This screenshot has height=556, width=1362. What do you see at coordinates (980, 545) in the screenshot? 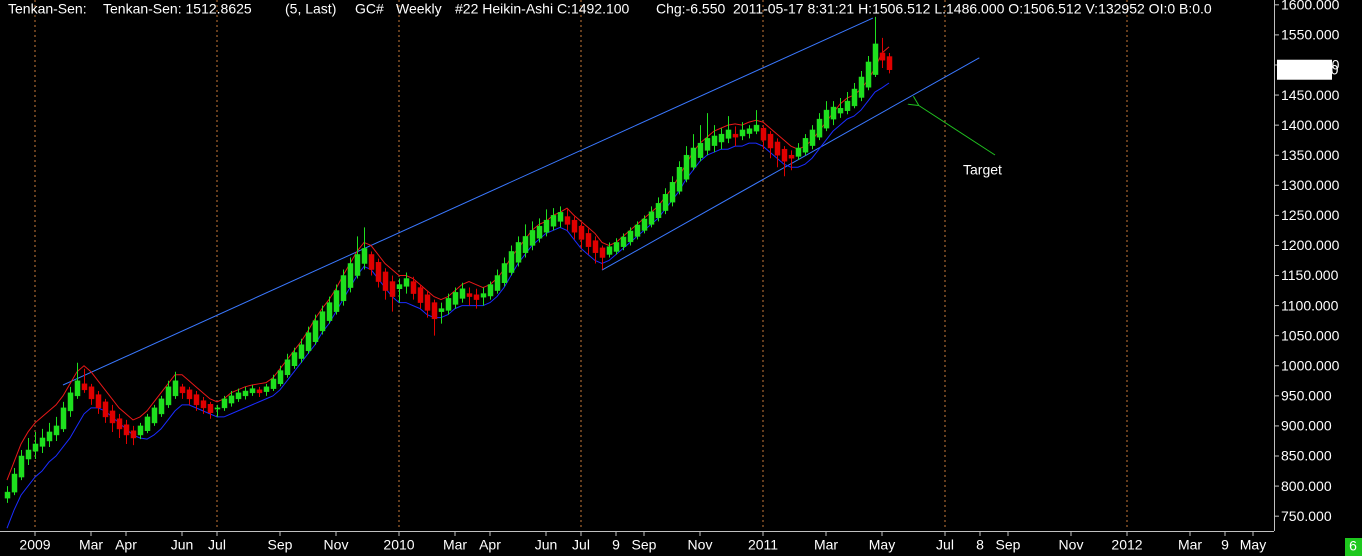
I see `x-tick-label: 8` at bounding box center [980, 545].